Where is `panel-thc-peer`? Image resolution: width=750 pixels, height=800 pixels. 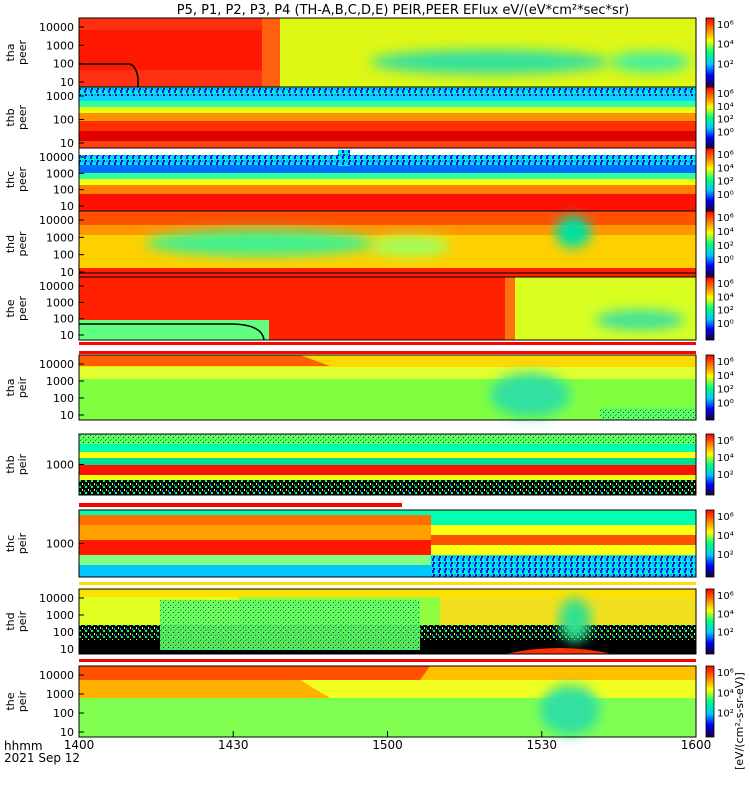 panel-thc-peer is located at coordinates (387, 179).